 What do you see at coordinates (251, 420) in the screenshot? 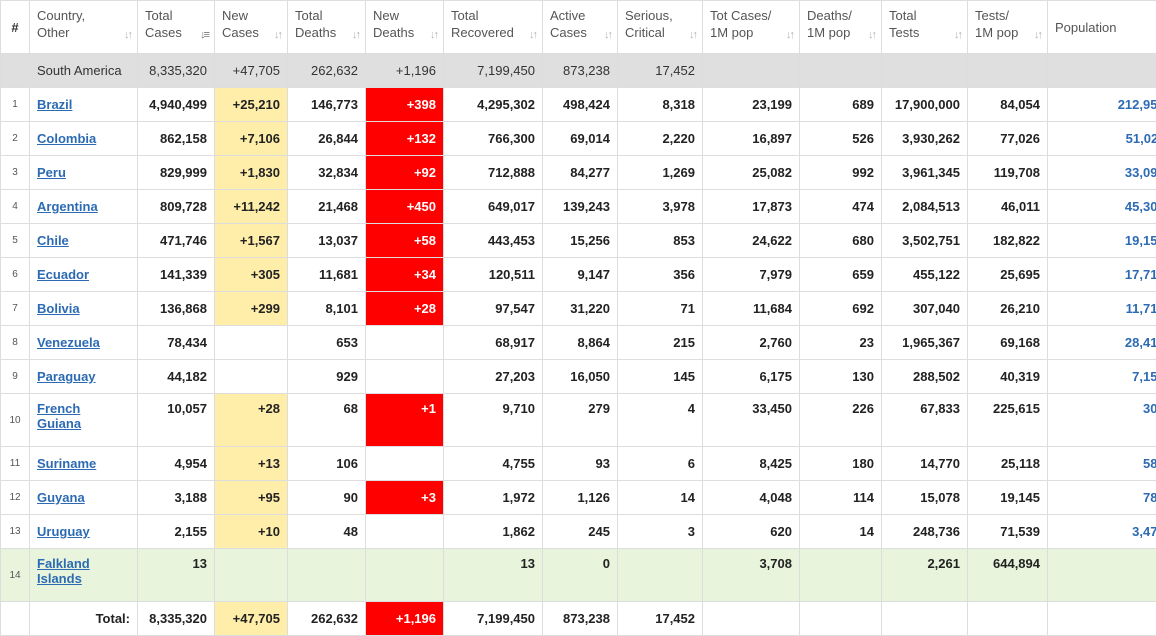
I see `new-cases-cell: +28` at bounding box center [251, 420].